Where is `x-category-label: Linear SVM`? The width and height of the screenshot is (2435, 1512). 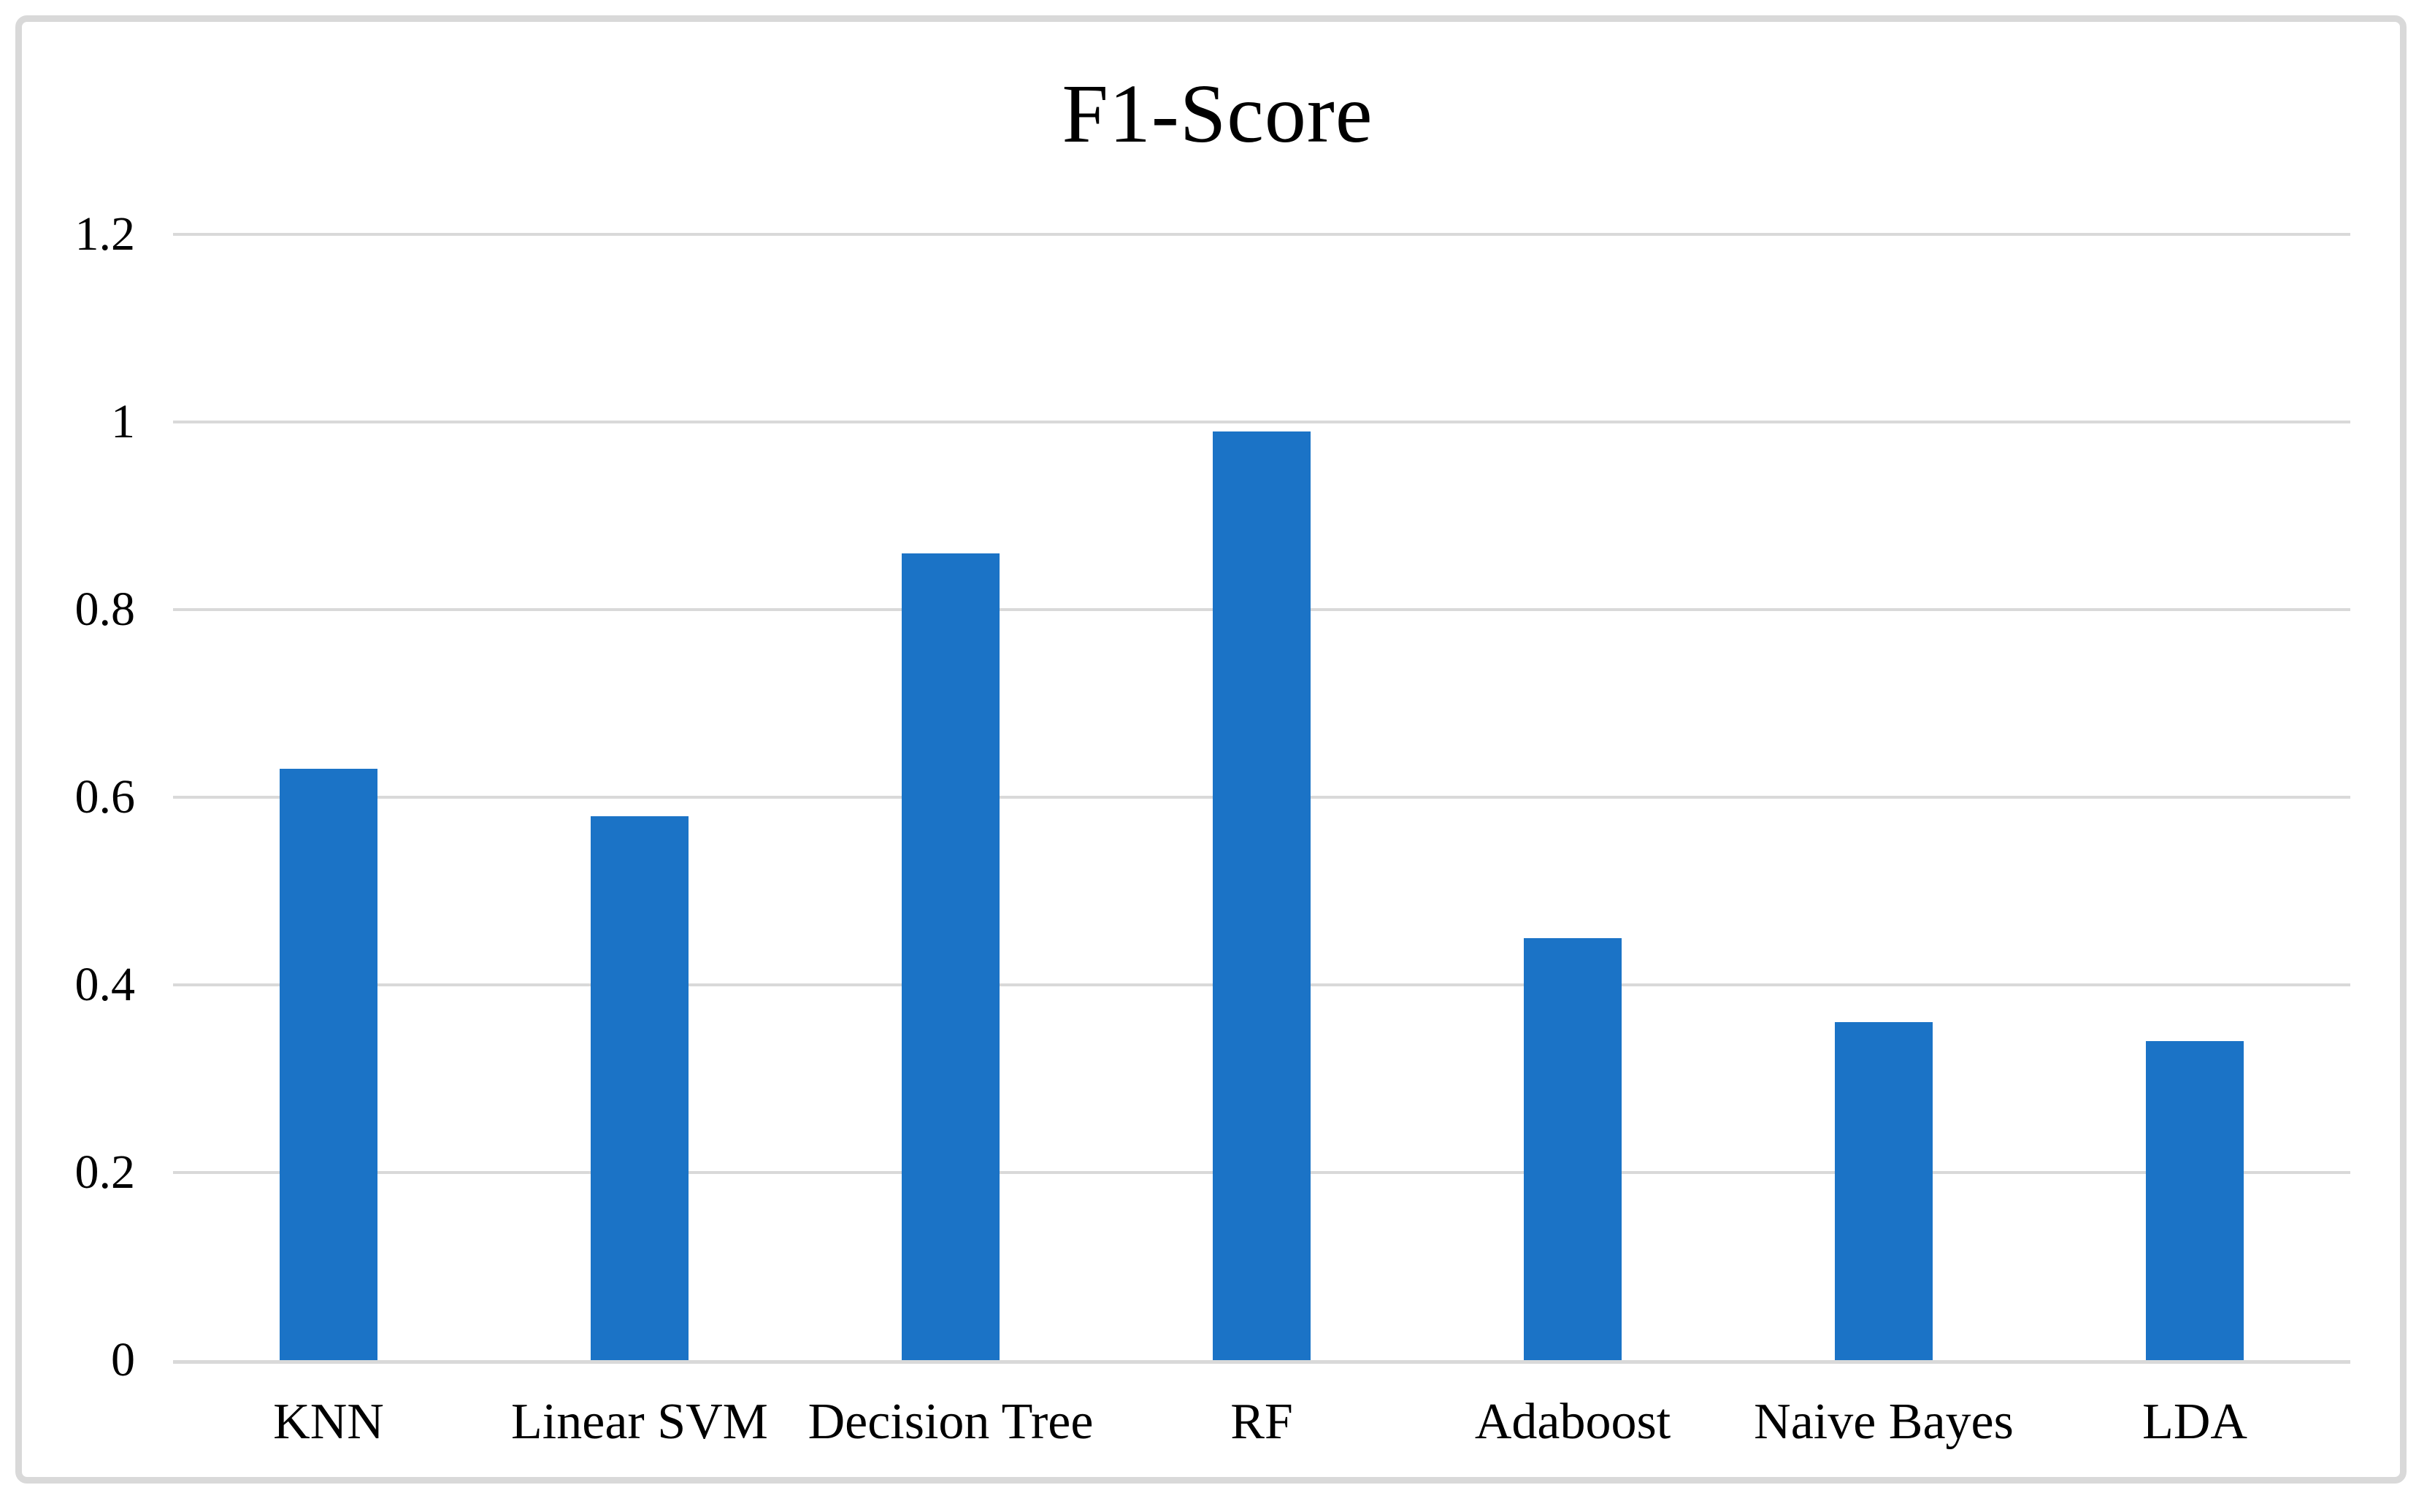 x-category-label: Linear SVM is located at coordinates (639, 1422).